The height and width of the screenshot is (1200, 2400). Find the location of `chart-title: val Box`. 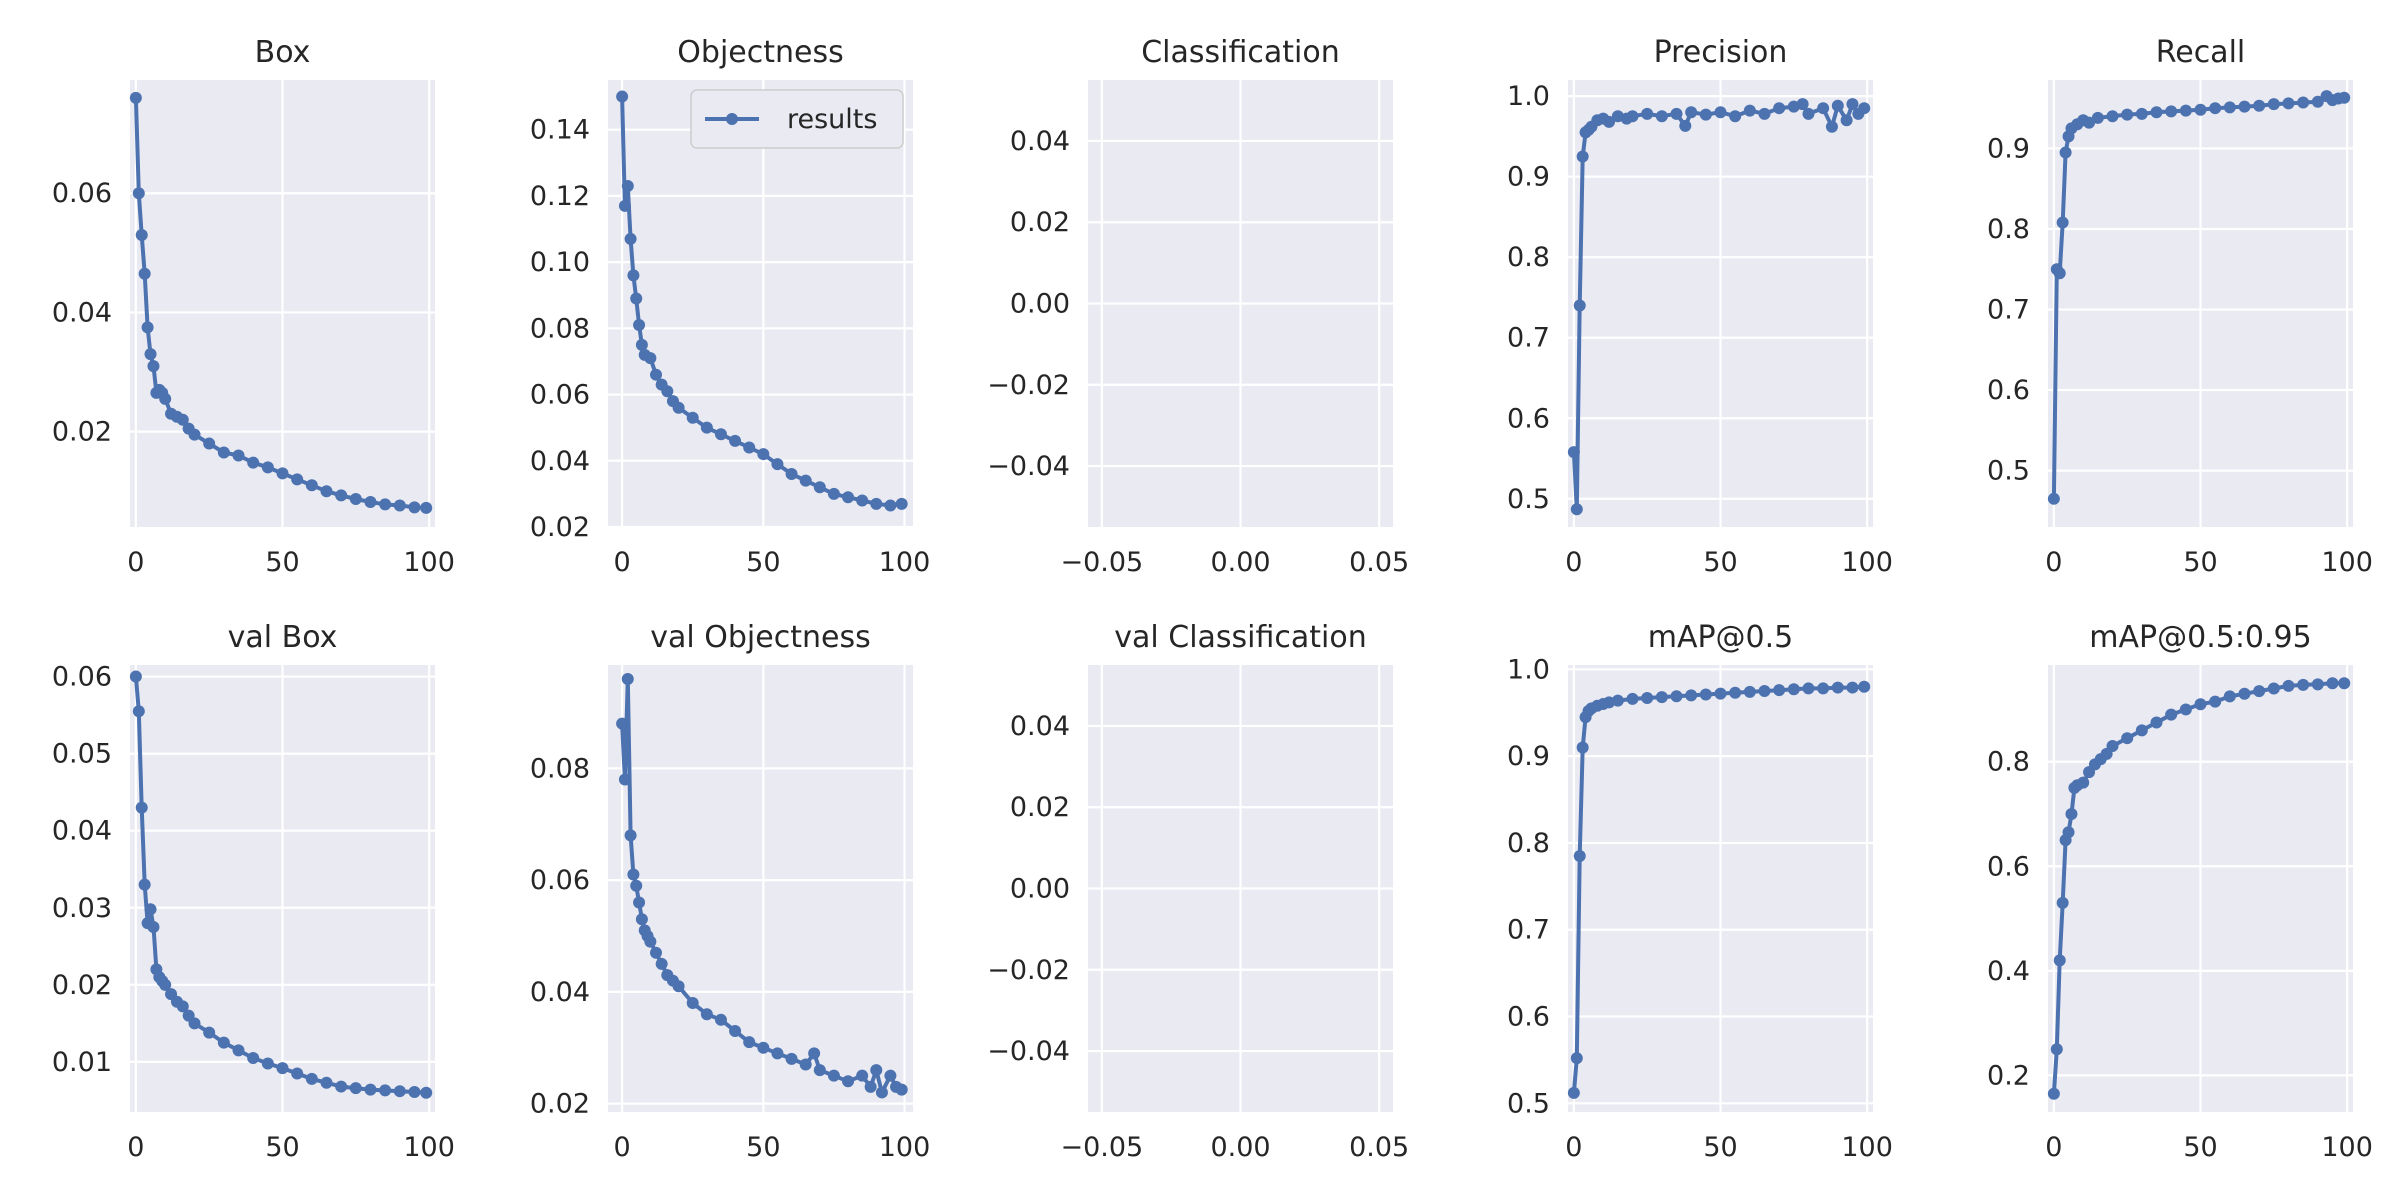

chart-title: val Box is located at coordinates (283, 637).